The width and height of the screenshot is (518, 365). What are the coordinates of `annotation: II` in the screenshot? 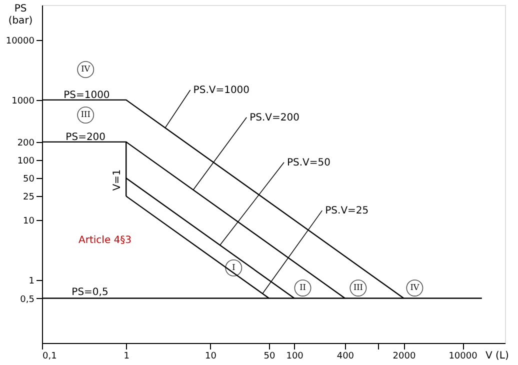 It's located at (303, 287).